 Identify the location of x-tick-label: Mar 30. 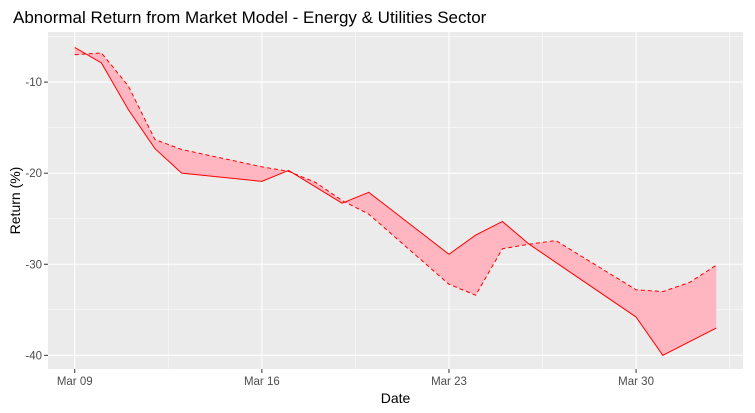
(636, 382).